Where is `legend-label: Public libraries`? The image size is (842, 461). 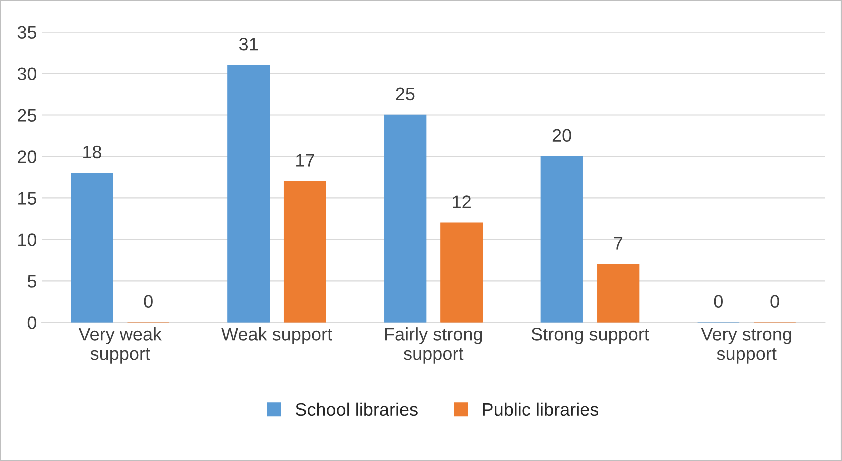 legend-label: Public libraries is located at coordinates (541, 409).